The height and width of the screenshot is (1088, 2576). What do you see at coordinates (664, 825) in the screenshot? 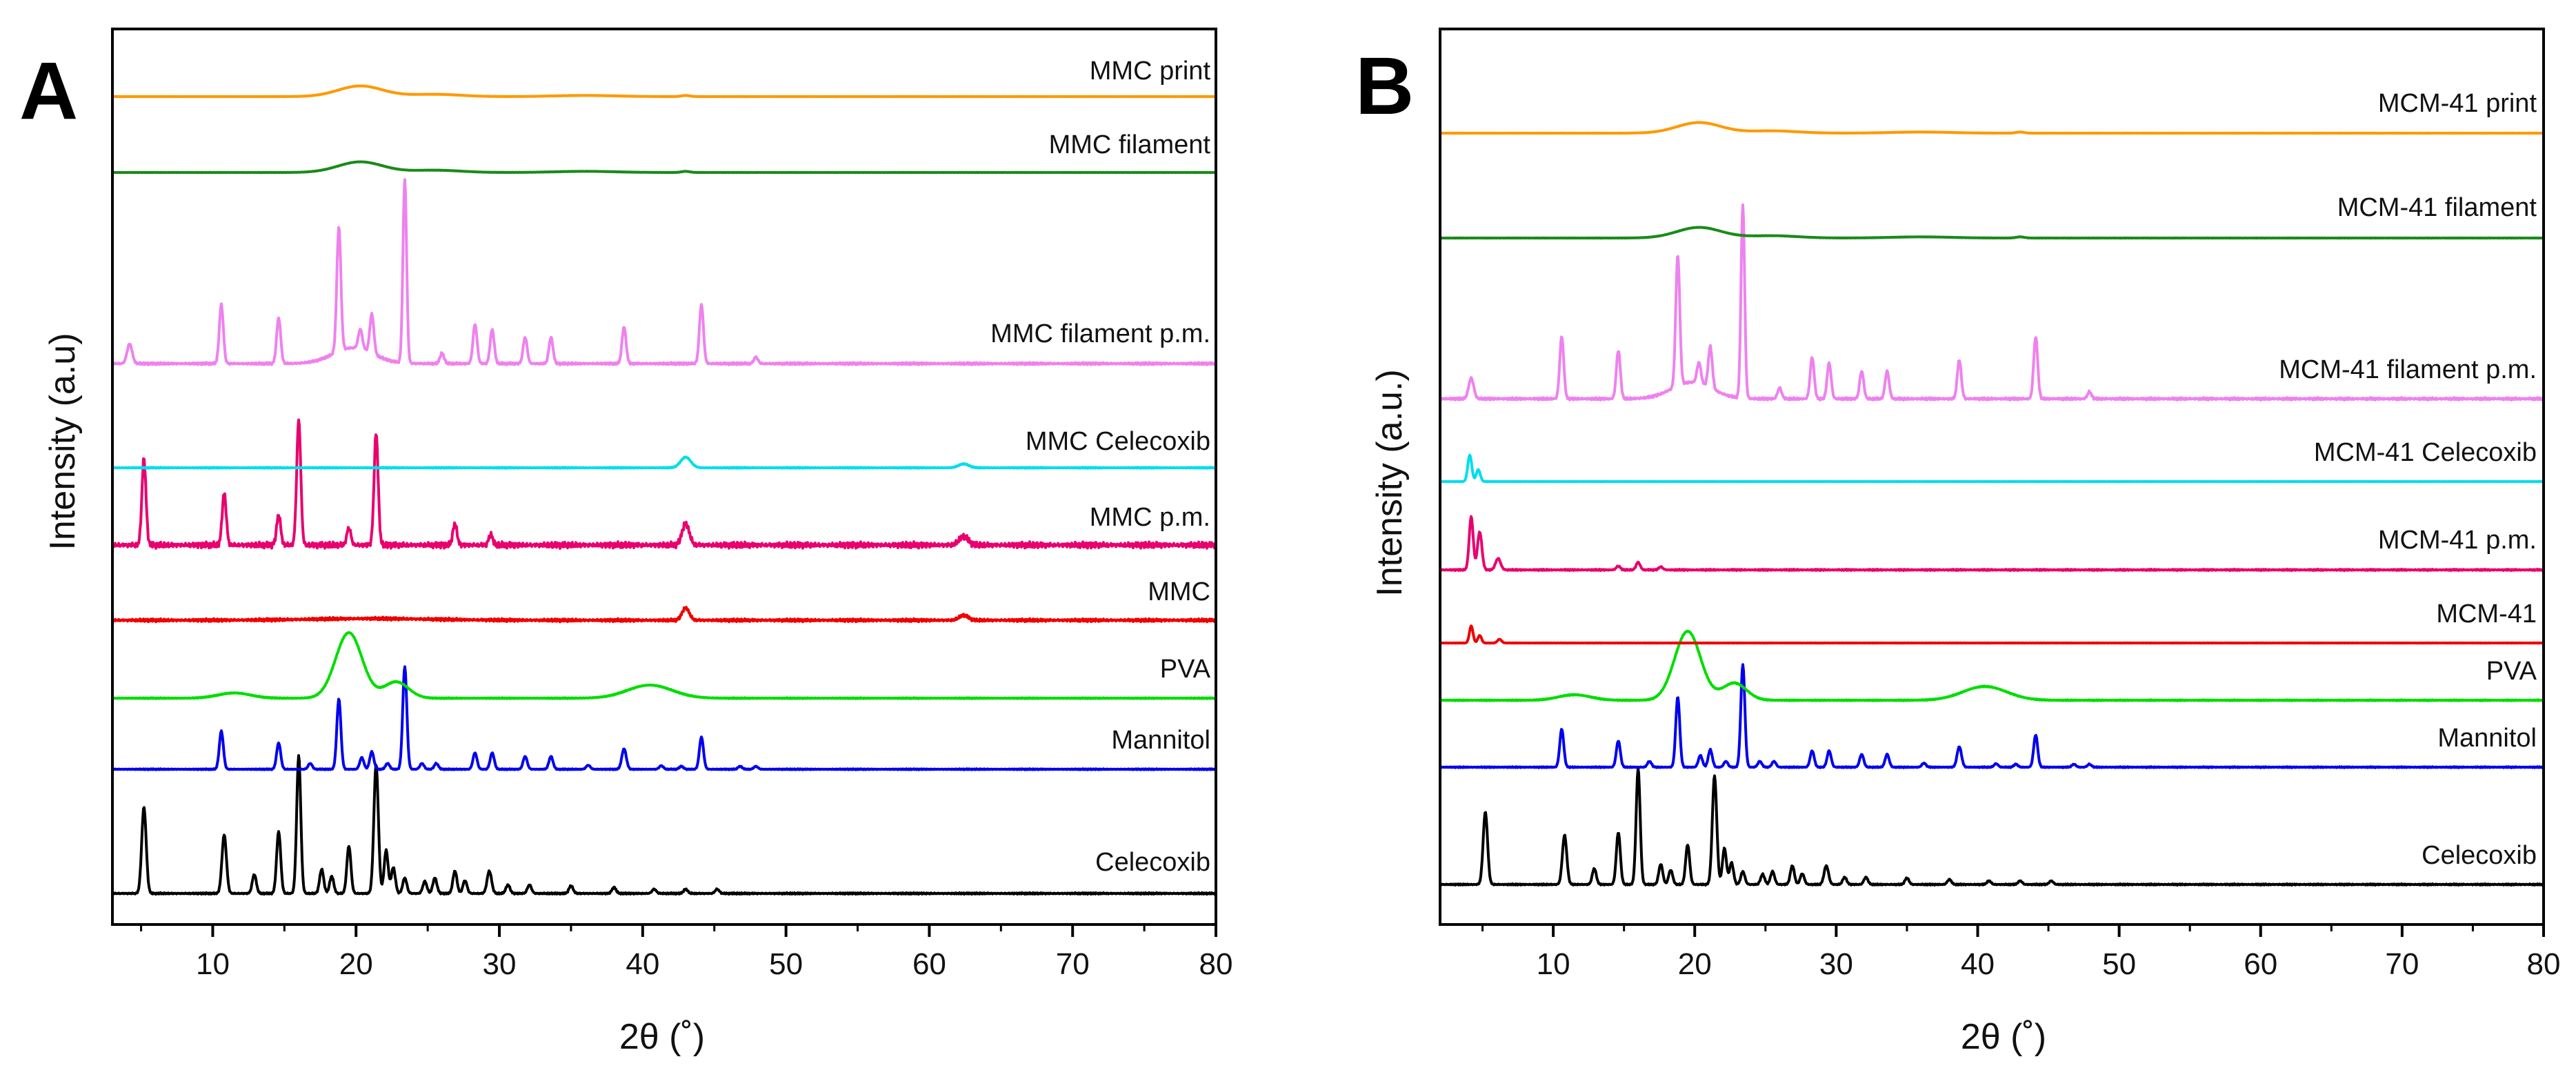
I see `panel-a-series-celecoxib` at bounding box center [664, 825].